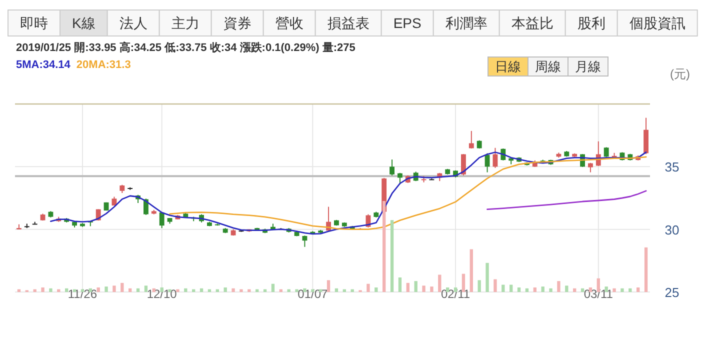 The height and width of the screenshot is (358, 720). I want to click on tab: 資券, so click(237, 23).